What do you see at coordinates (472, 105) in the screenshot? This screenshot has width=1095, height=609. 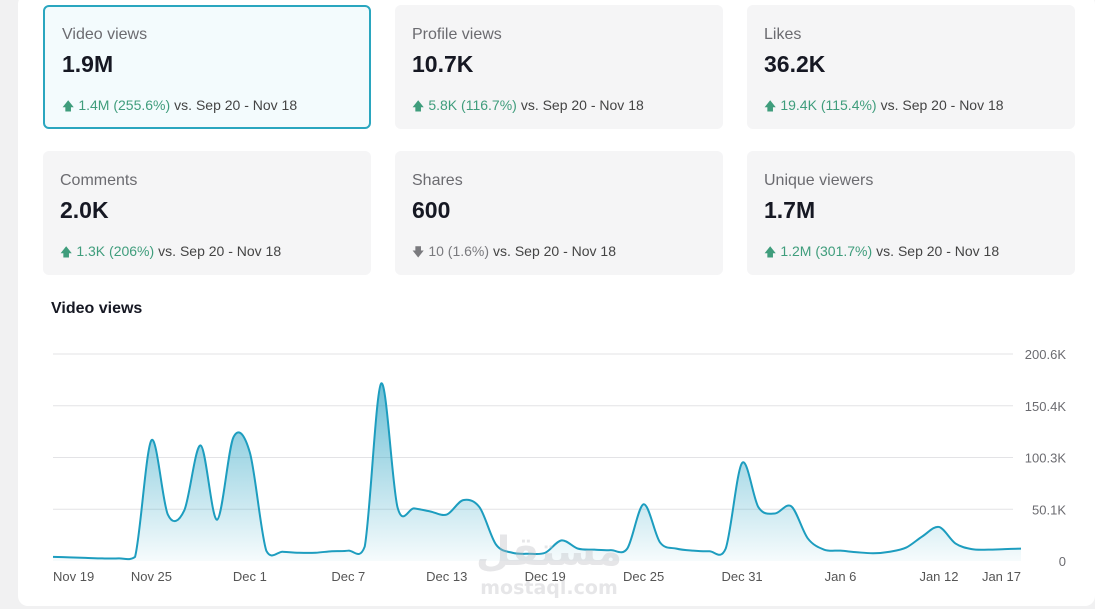 I see `change-value: 5.8K (116.7%)` at bounding box center [472, 105].